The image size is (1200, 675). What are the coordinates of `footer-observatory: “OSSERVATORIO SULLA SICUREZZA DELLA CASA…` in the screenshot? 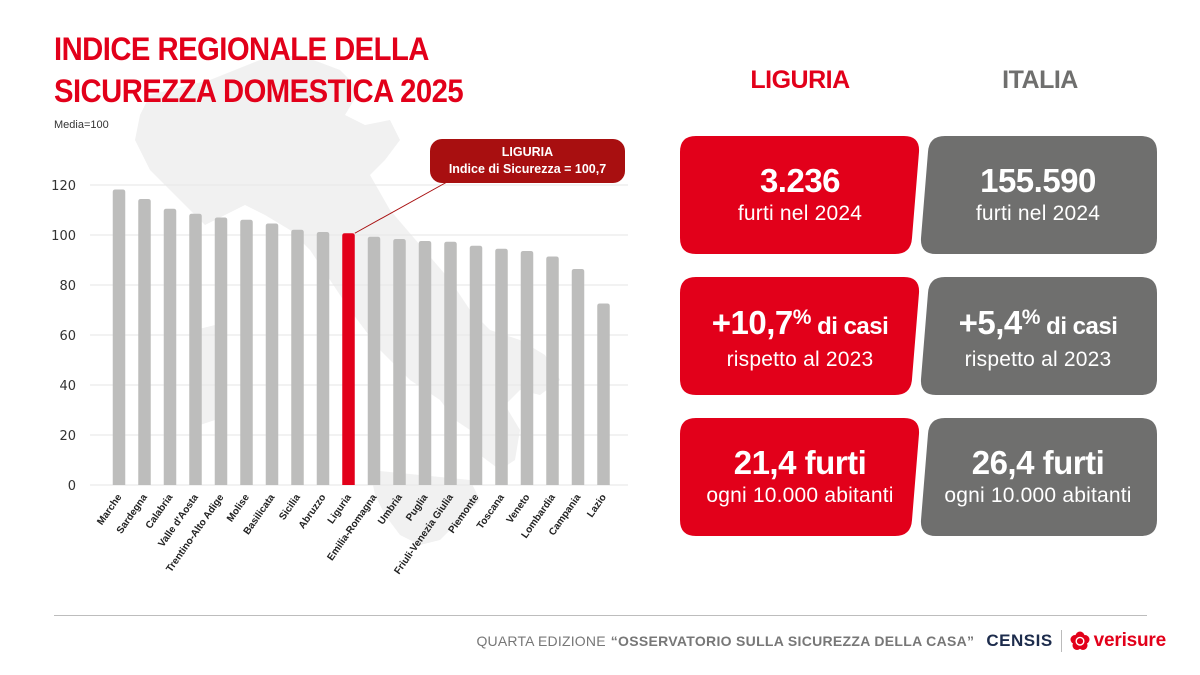 It's located at (792, 641).